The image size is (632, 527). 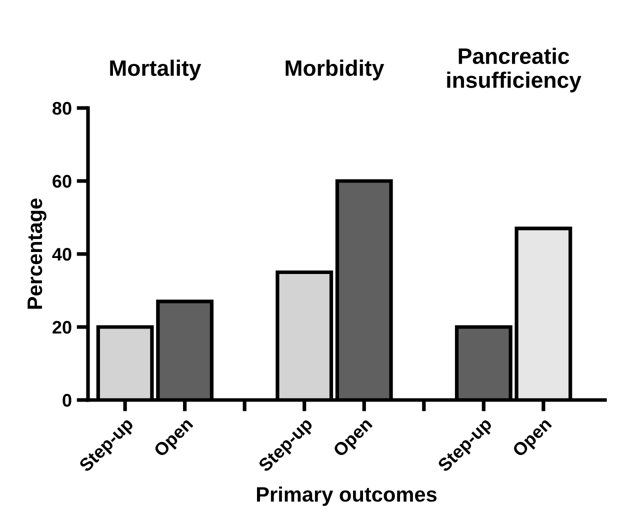 What do you see at coordinates (347, 496) in the screenshot?
I see `x-axis-title: Primary outcomes` at bounding box center [347, 496].